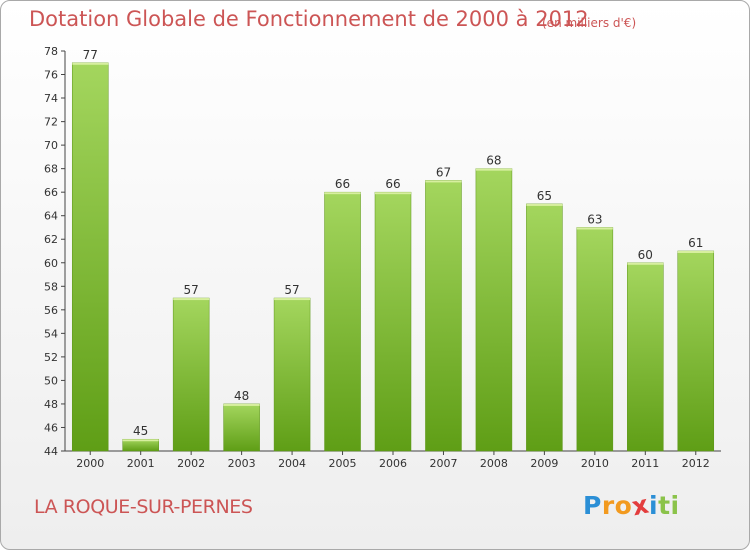 This screenshot has height=550, width=750. Describe the element at coordinates (51, 357) in the screenshot. I see `y-tick-label: 52` at that location.